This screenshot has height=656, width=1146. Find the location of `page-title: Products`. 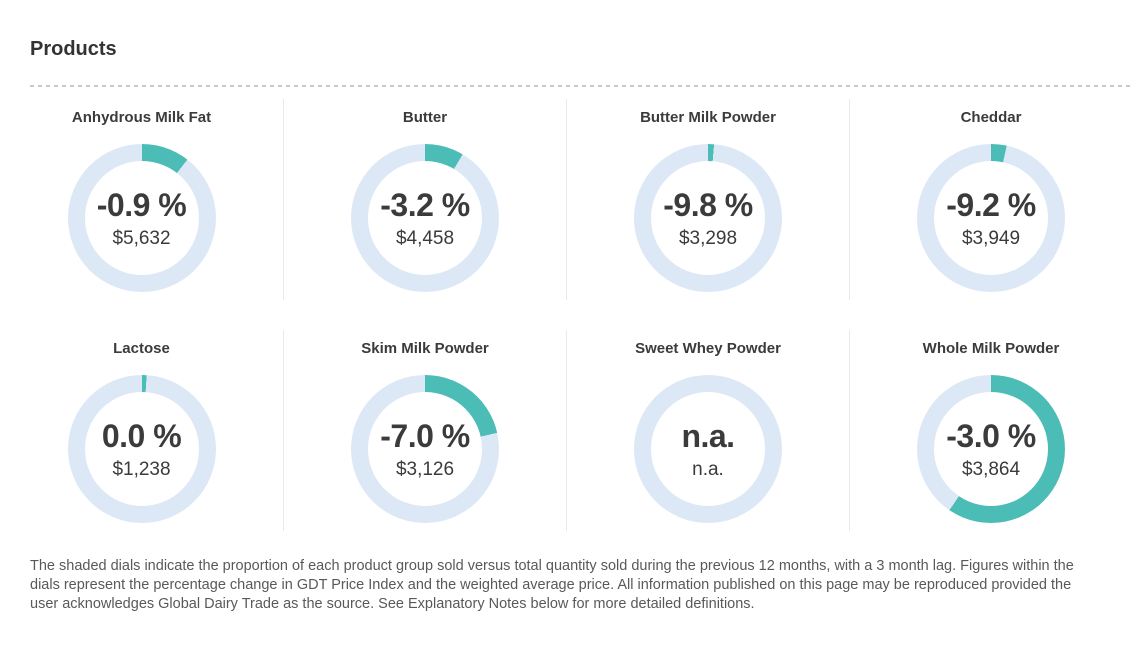

page-title: Products is located at coordinates (73, 49).